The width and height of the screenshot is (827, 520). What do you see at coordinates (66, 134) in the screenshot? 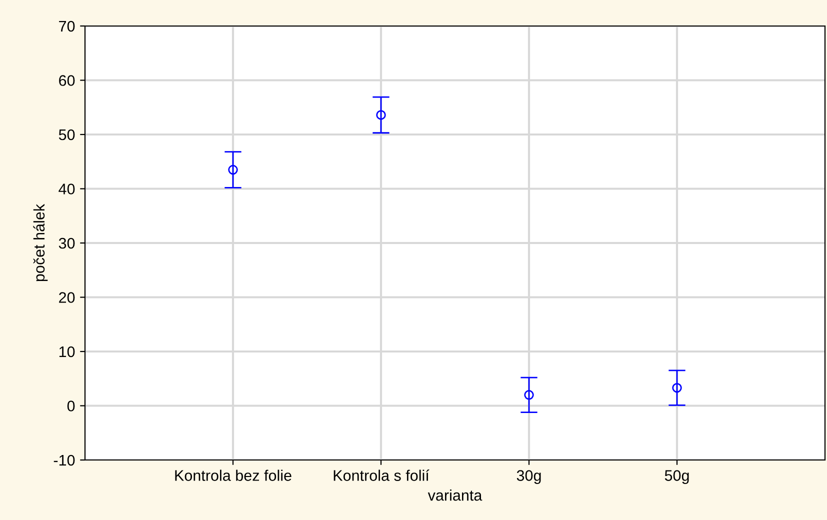
I see `y-tick-label: 50` at bounding box center [66, 134].